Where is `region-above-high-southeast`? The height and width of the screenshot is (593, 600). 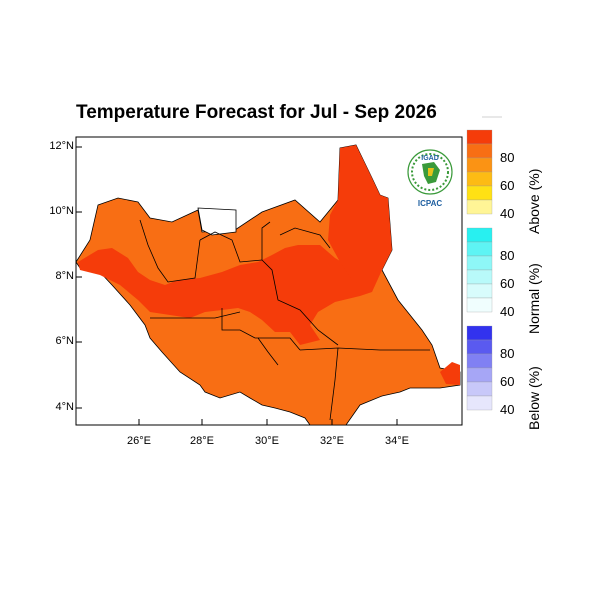 region-above-high-southeast is located at coordinates (450, 373).